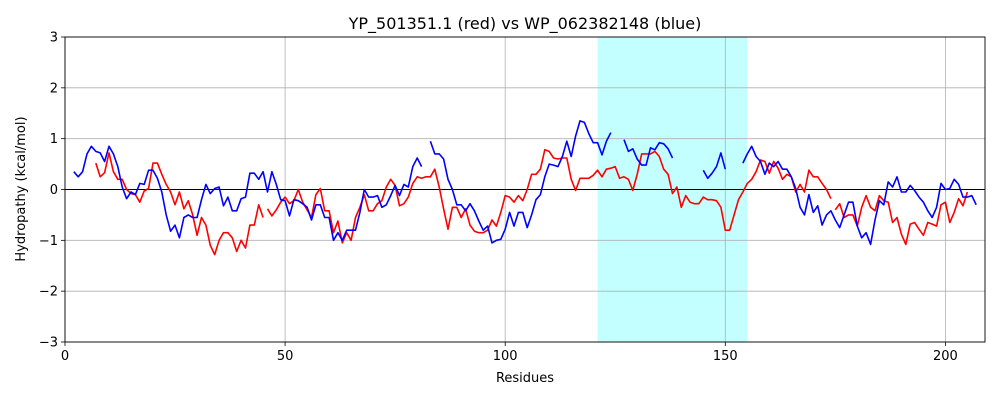 The width and height of the screenshot is (1000, 400). What do you see at coordinates (285, 356) in the screenshot?
I see `x-tick-label: 50` at bounding box center [285, 356].